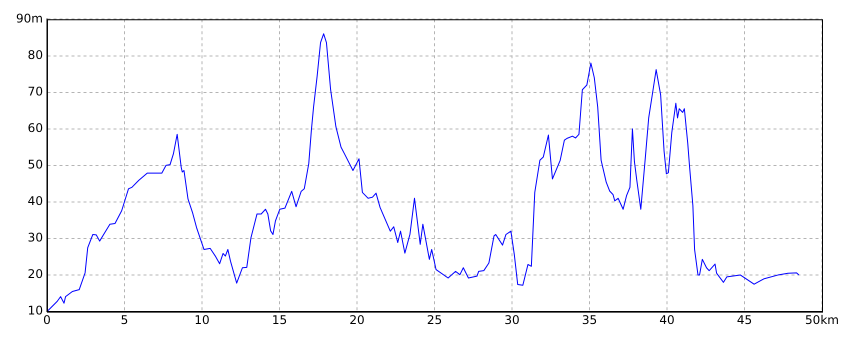  Describe the element at coordinates (35, 165) in the screenshot. I see `y-tick-label: 50` at that location.